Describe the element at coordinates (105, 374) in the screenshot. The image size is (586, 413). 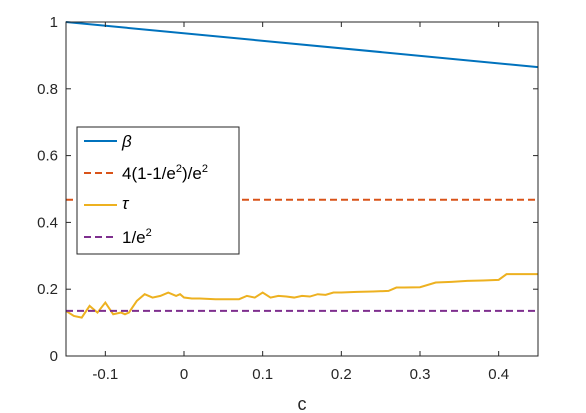
I see `x-tick-label: -0.1` at that location.